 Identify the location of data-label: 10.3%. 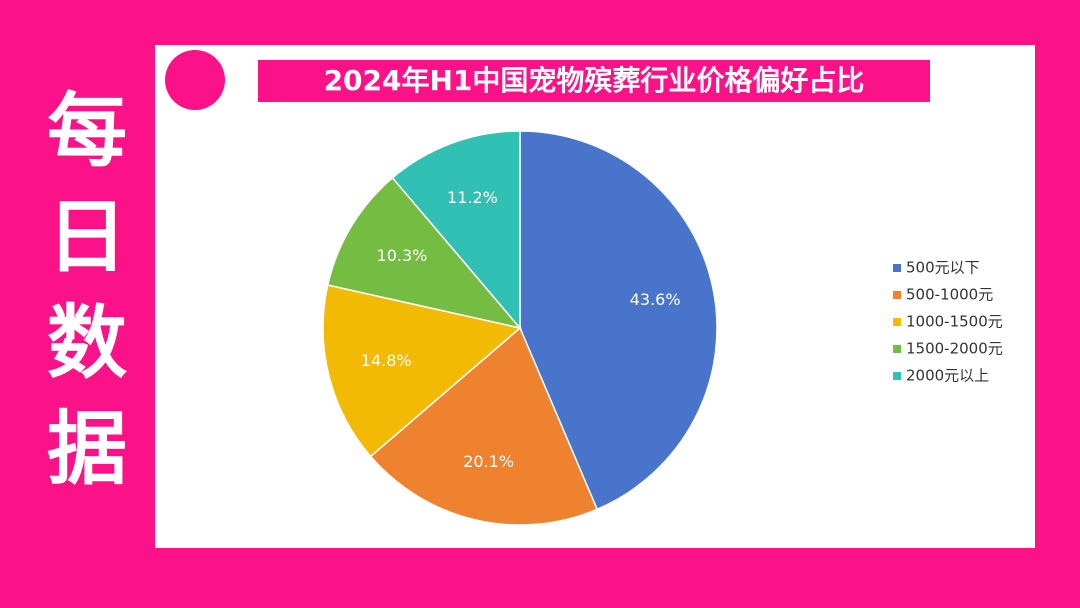
(402, 255).